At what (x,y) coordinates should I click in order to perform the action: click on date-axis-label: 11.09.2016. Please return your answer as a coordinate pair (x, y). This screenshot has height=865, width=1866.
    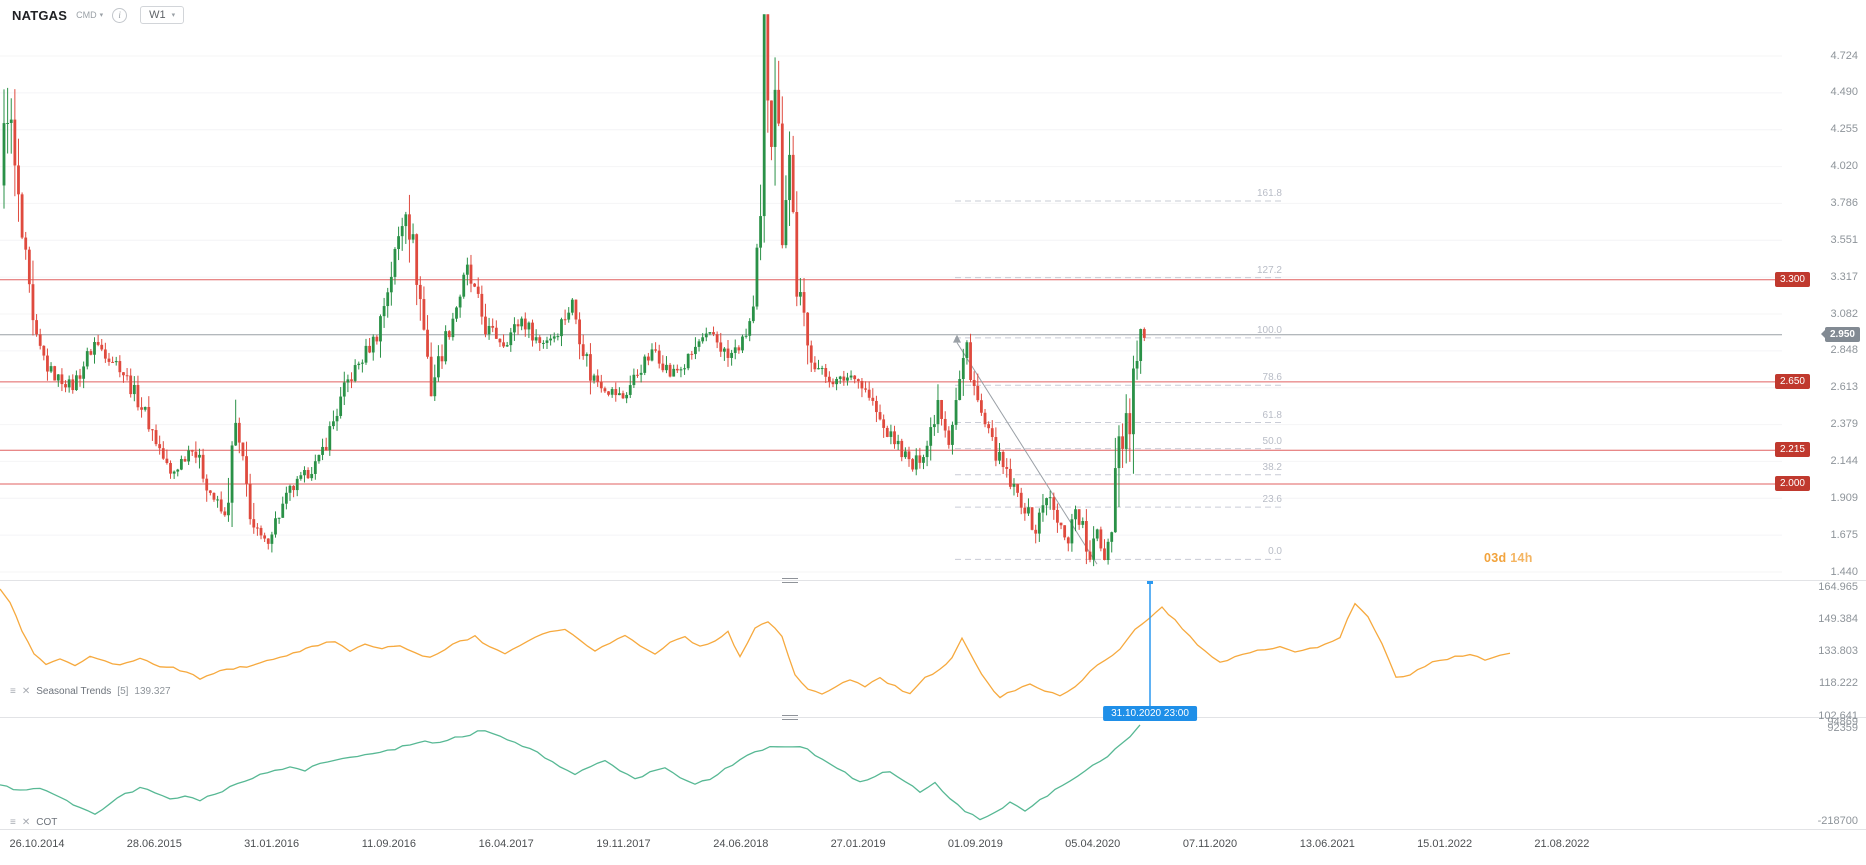
    Looking at the image, I should click on (389, 844).